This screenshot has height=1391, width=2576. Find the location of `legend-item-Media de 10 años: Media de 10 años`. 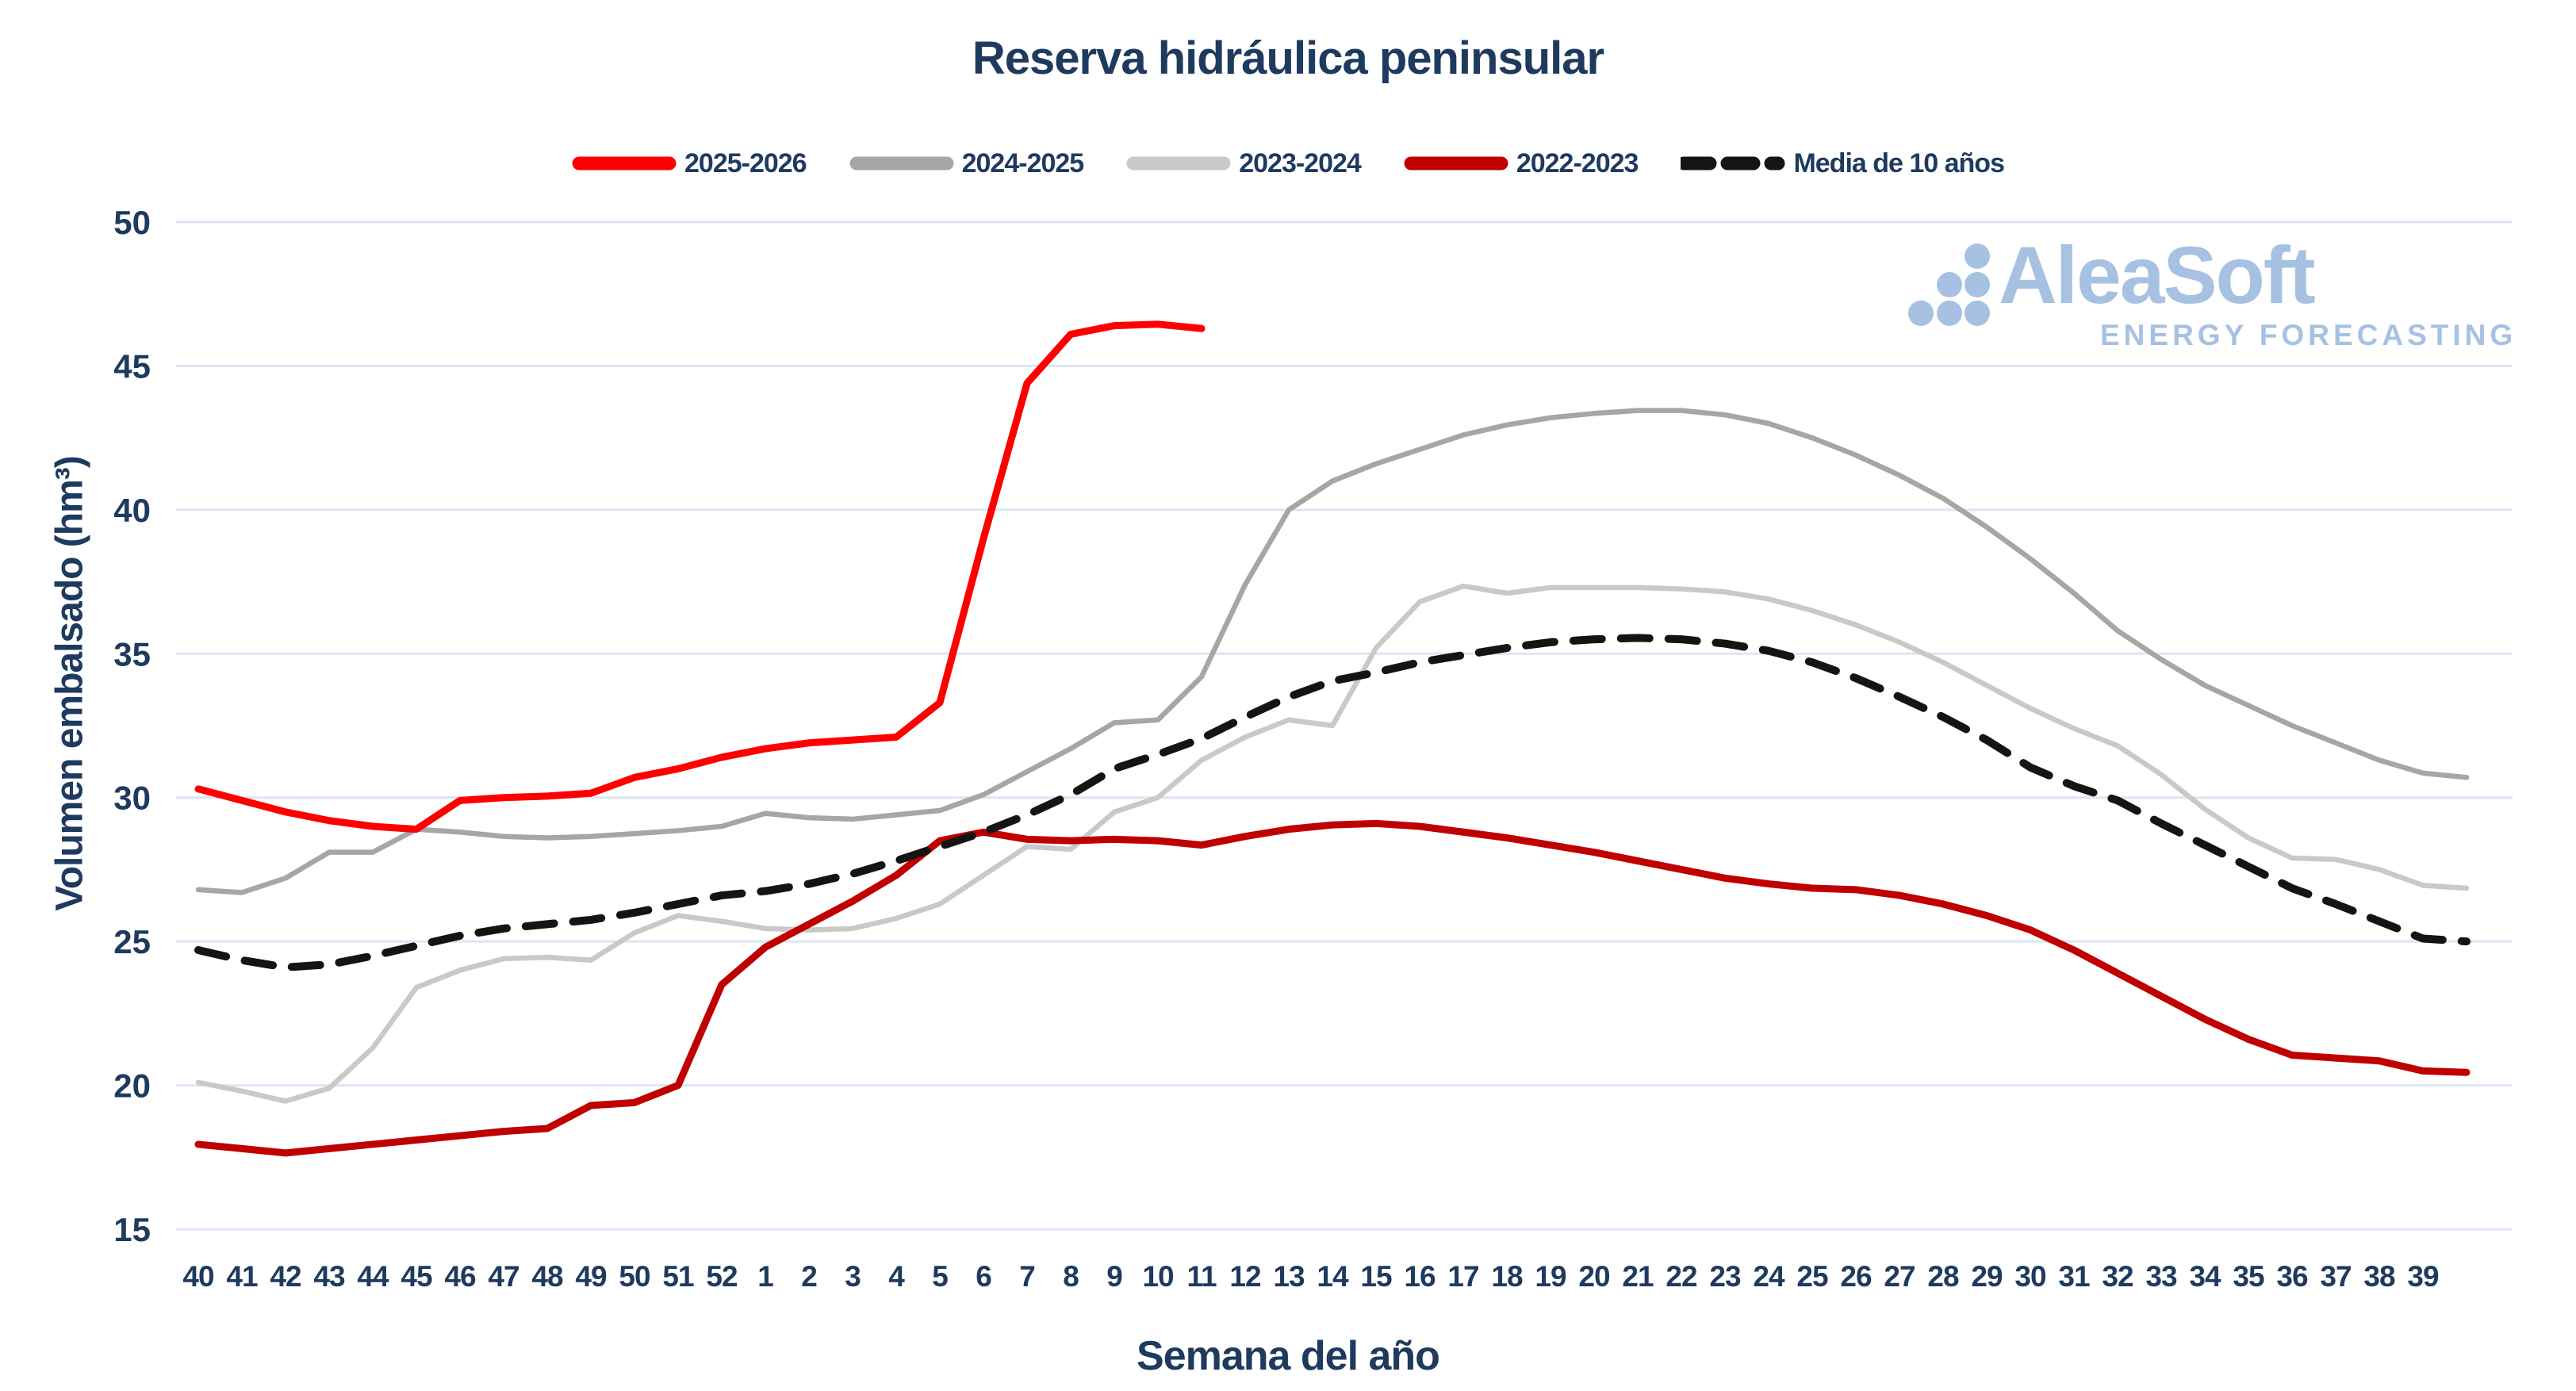

legend-item-Media de 10 años: Media de 10 años is located at coordinates (1843, 163).